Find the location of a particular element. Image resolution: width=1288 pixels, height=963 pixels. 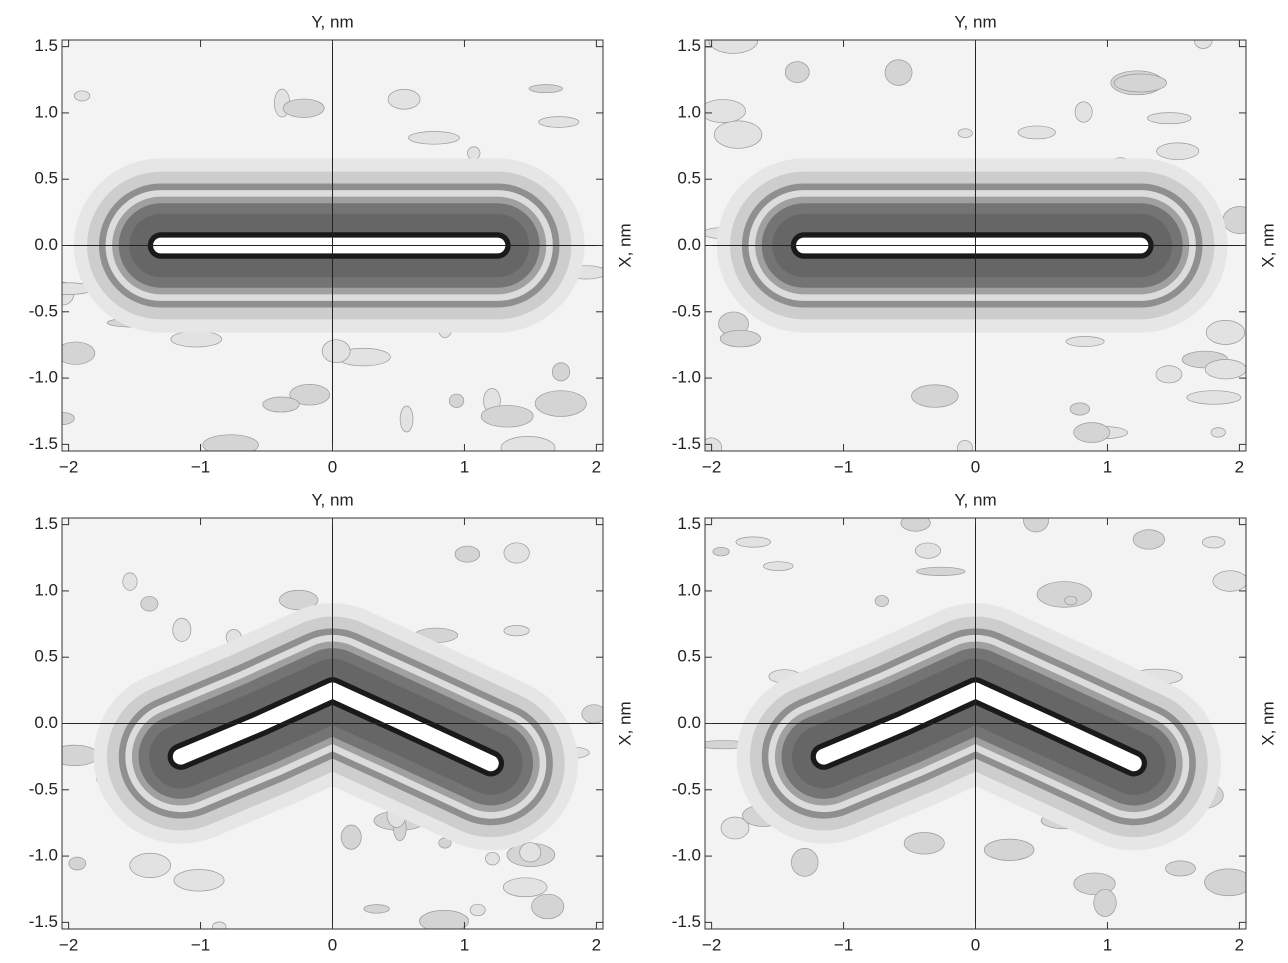

x-tick-label: −1 is located at coordinates (843, 944).